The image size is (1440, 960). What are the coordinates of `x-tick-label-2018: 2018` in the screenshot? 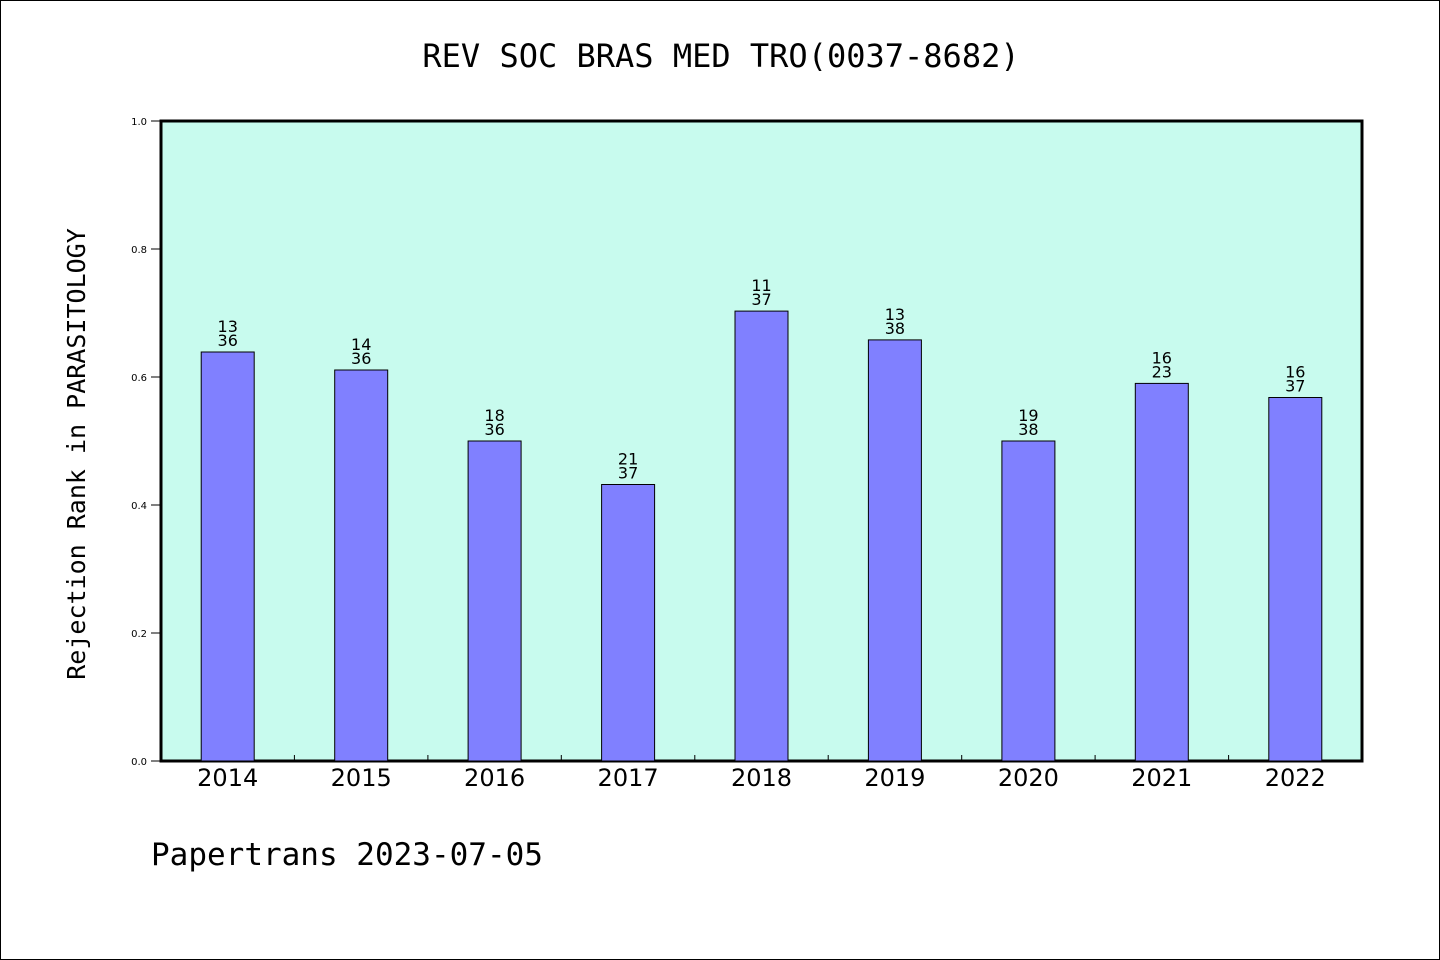 It's located at (761, 778).